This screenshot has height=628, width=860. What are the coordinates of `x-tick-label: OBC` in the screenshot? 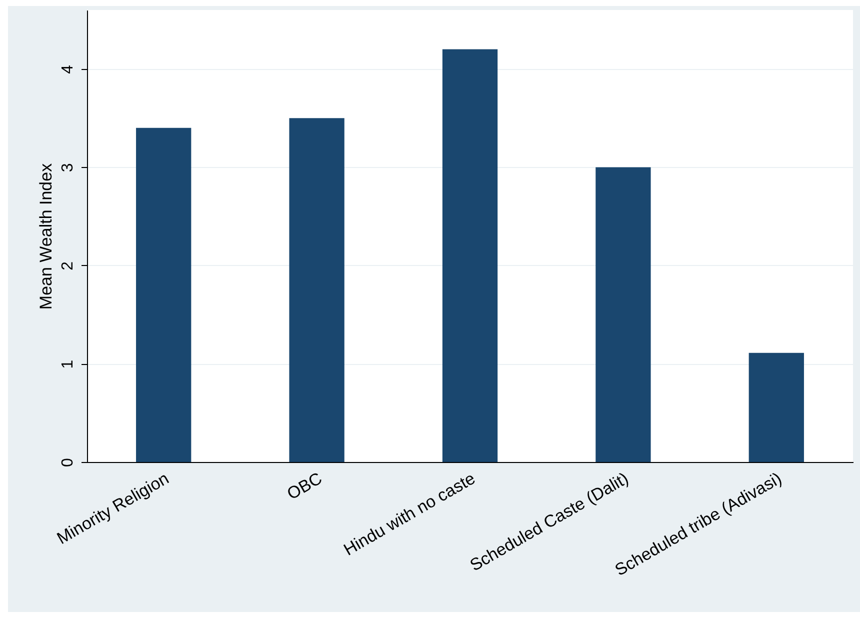 It's located at (305, 486).